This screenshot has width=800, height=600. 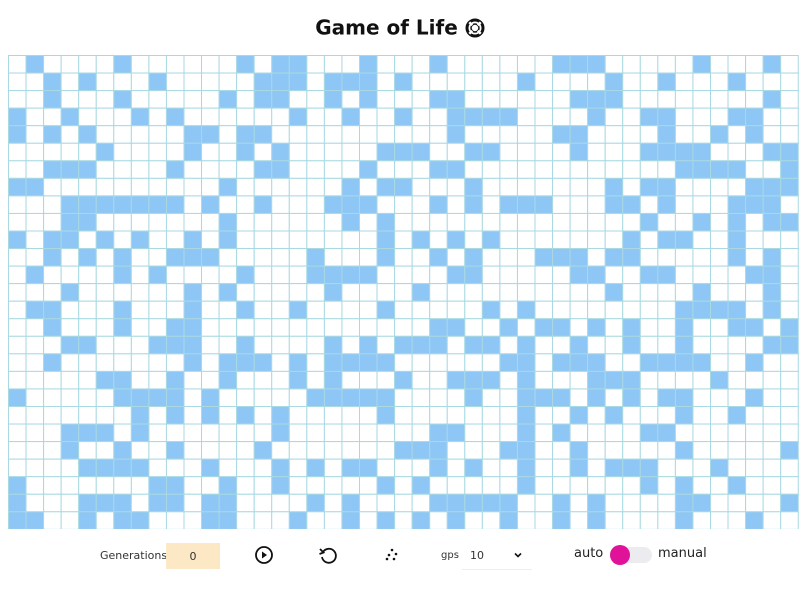 What do you see at coordinates (630, 555) in the screenshot?
I see `mode-toggle` at bounding box center [630, 555].